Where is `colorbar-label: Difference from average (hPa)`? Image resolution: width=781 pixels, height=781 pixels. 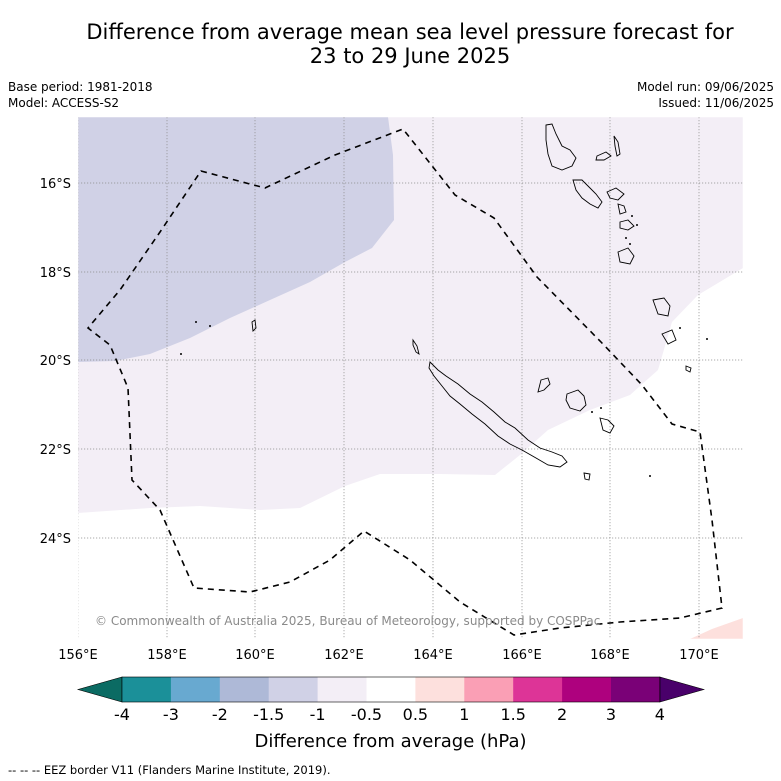
colorbar-label: Difference from average (hPa) is located at coordinates (390, 741).